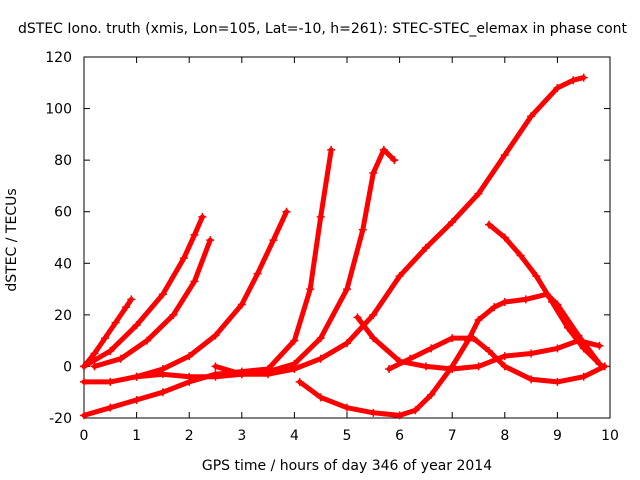 This screenshot has width=640, height=480. What do you see at coordinates (347, 466) in the screenshot?
I see `x-axis-label: GPS time / hours of day 346 of year 2014` at bounding box center [347, 466].